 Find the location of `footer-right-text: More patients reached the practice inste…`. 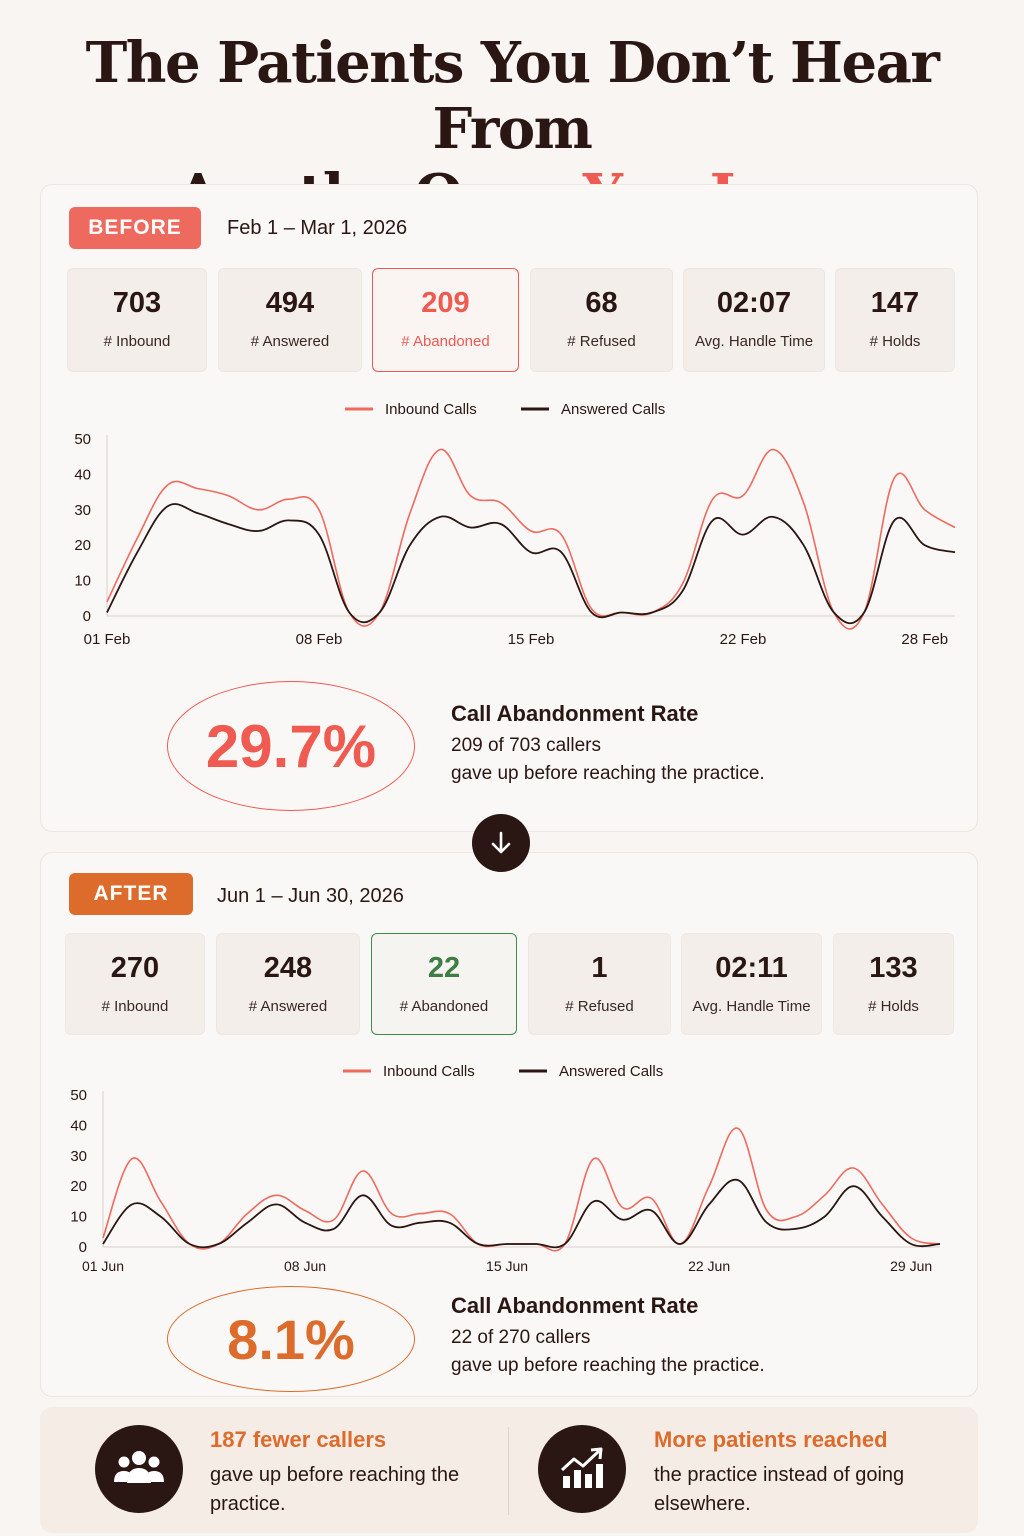

footer-right-text: More patients reached the practice inste… is located at coordinates (784, 1473).